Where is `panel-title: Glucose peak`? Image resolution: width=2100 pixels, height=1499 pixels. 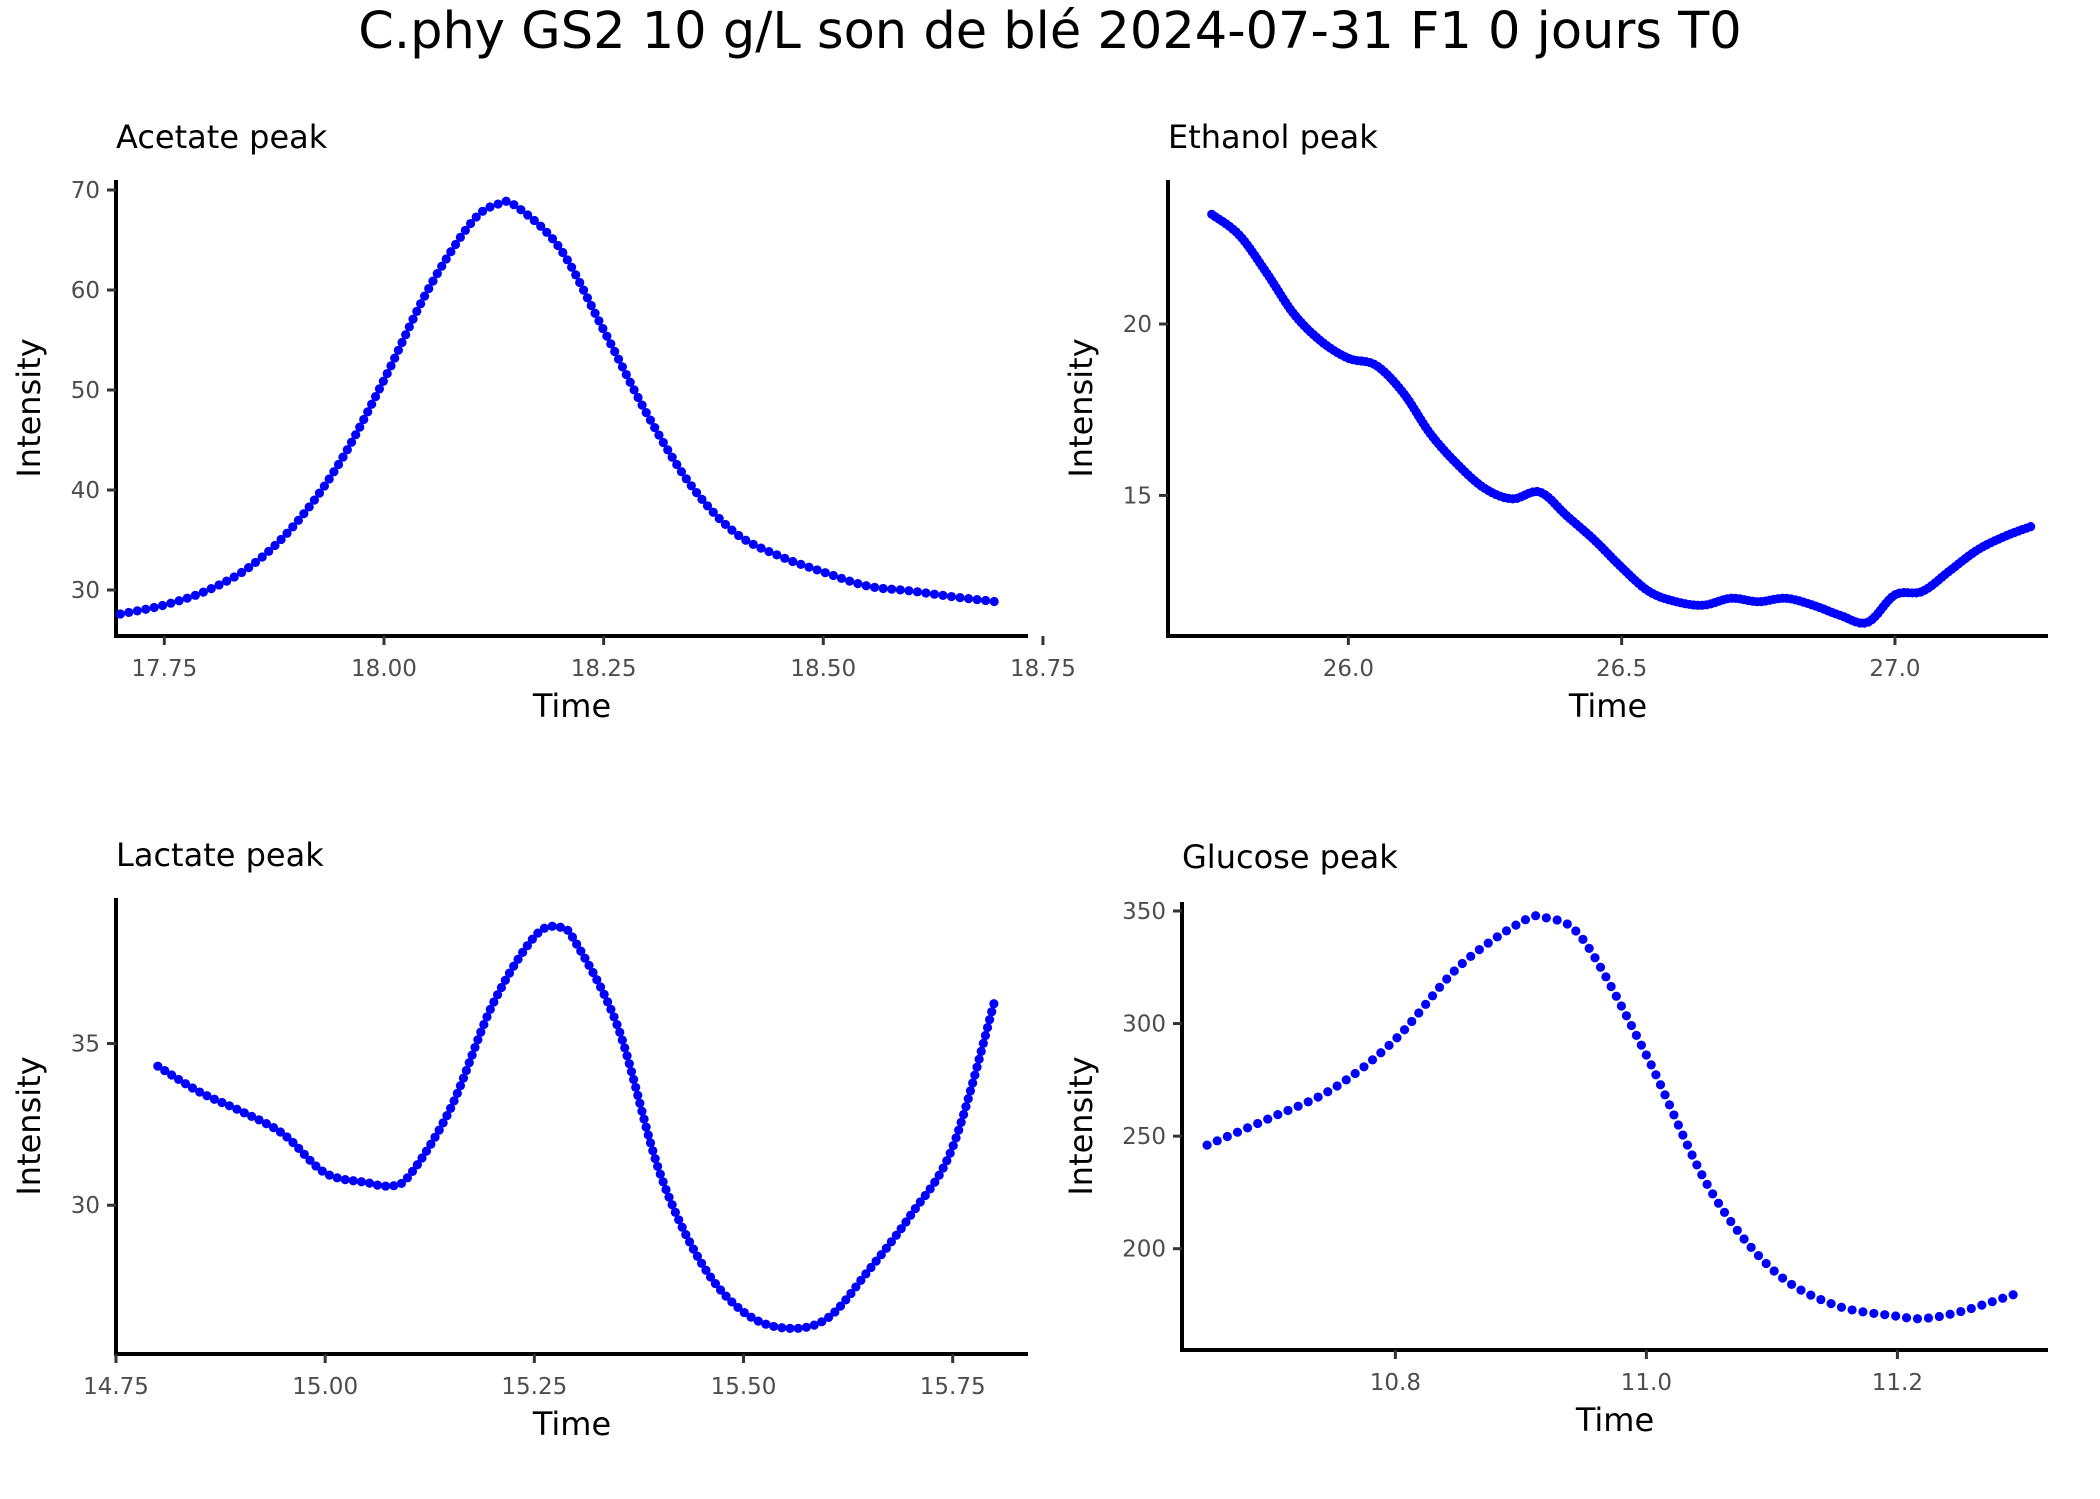
panel-title: Glucose peak is located at coordinates (1290, 857).